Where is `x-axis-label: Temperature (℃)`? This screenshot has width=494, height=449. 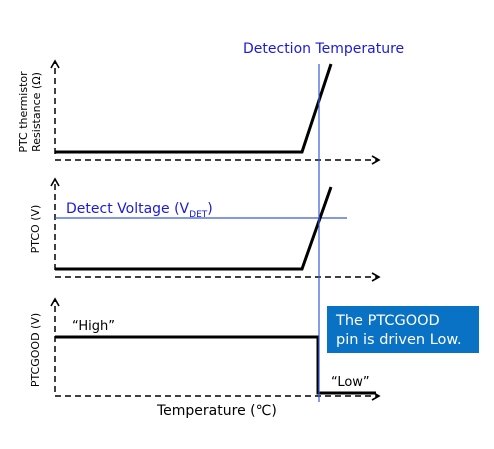 x-axis-label: Temperature (℃) is located at coordinates (216, 411).